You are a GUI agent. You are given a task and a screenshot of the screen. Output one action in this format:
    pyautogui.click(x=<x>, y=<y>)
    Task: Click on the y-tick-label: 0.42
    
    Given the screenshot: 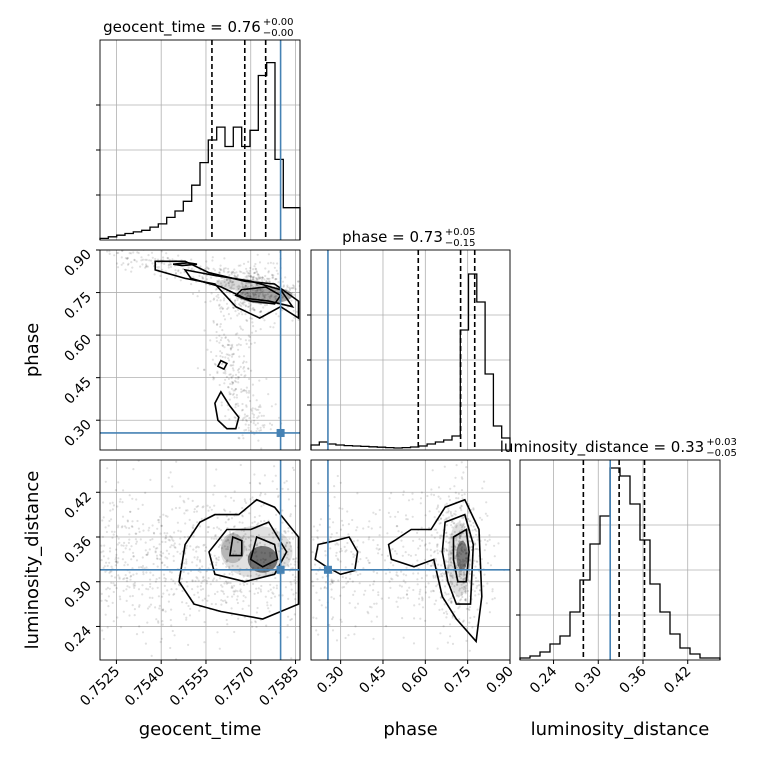 What is the action you would take?
    pyautogui.click(x=77, y=505)
    